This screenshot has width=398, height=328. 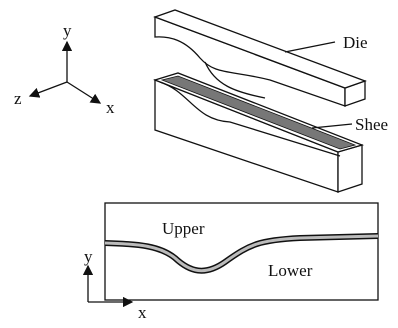 What do you see at coordinates (336, 83) in the screenshot?
I see `labels: Die Shee` at bounding box center [336, 83].